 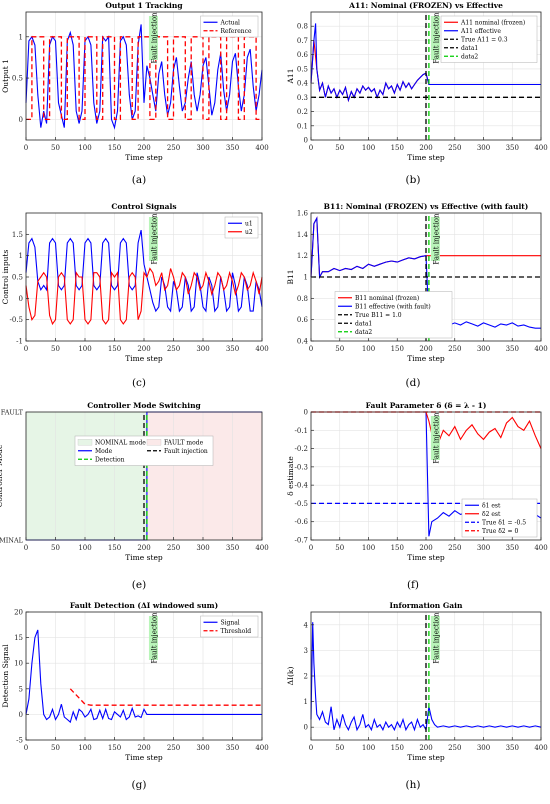 What do you see at coordinates (139, 585) in the screenshot?
I see `figure-sublabel: (e)` at bounding box center [139, 585].